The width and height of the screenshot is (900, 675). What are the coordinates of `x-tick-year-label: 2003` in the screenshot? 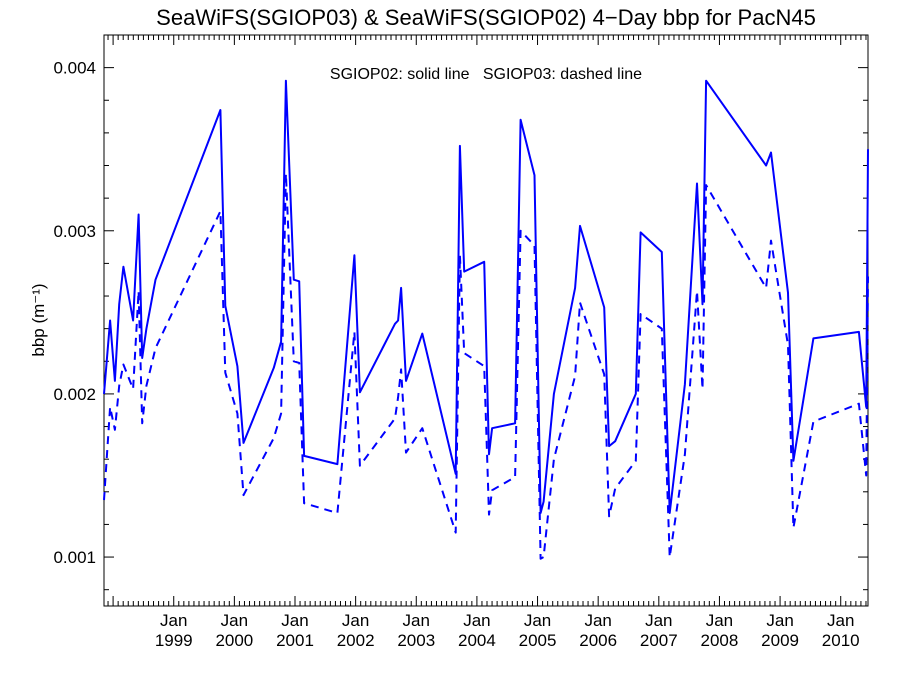 It's located at (416, 640).